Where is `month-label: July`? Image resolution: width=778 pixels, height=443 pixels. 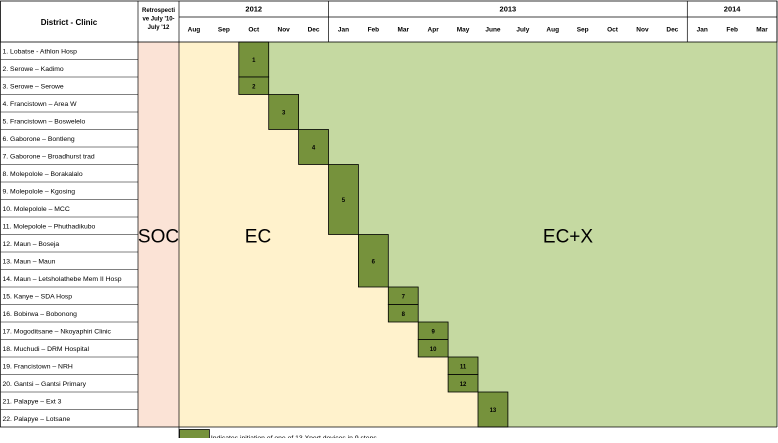
month-label: July is located at coordinates (522, 30).